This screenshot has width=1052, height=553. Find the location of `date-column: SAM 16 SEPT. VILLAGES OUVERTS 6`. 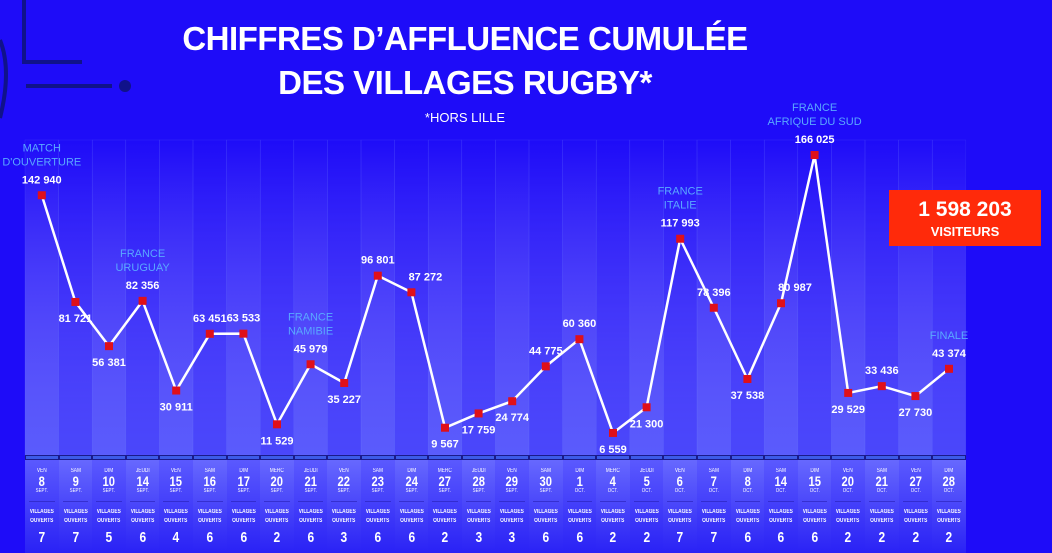

date-column: SAM 16 SEPT. VILLAGES OUVERTS 6 is located at coordinates (210, 504).